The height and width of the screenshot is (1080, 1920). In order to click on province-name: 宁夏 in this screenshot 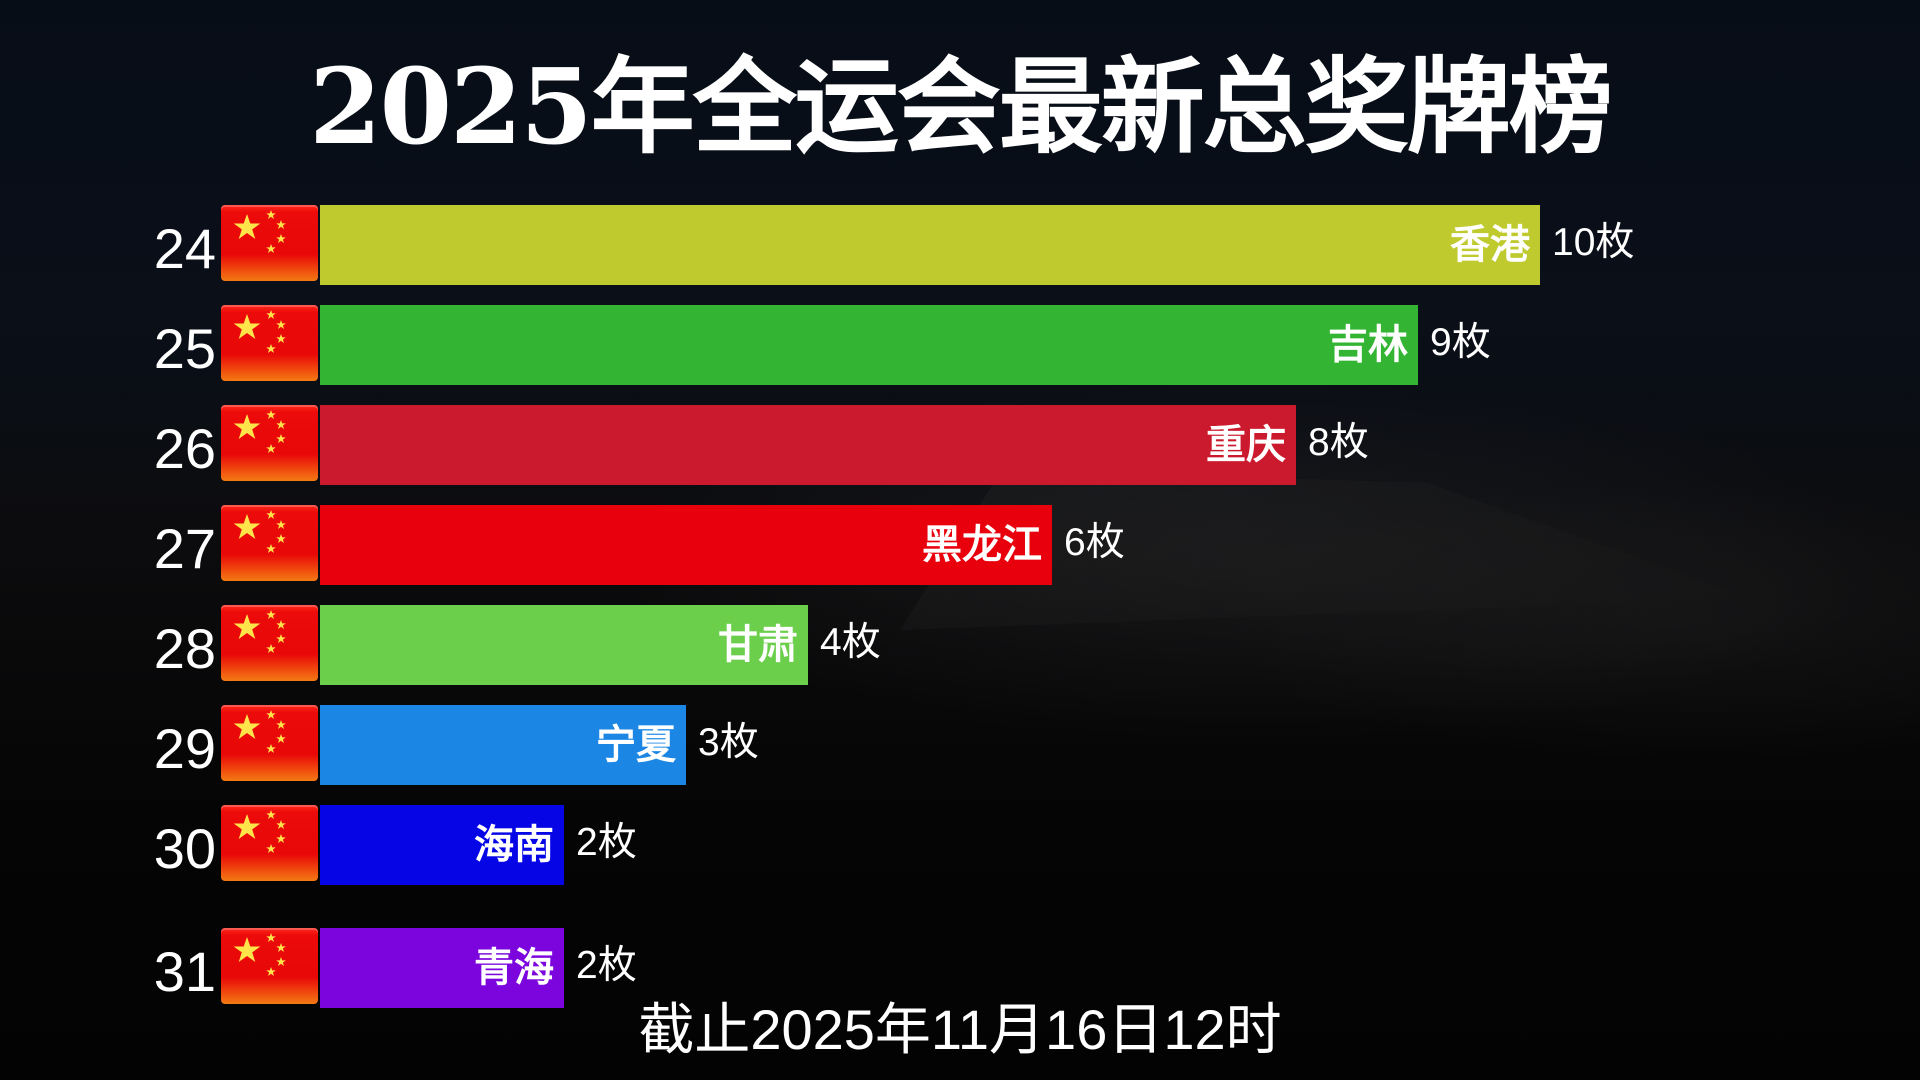, I will do `click(636, 745)`.